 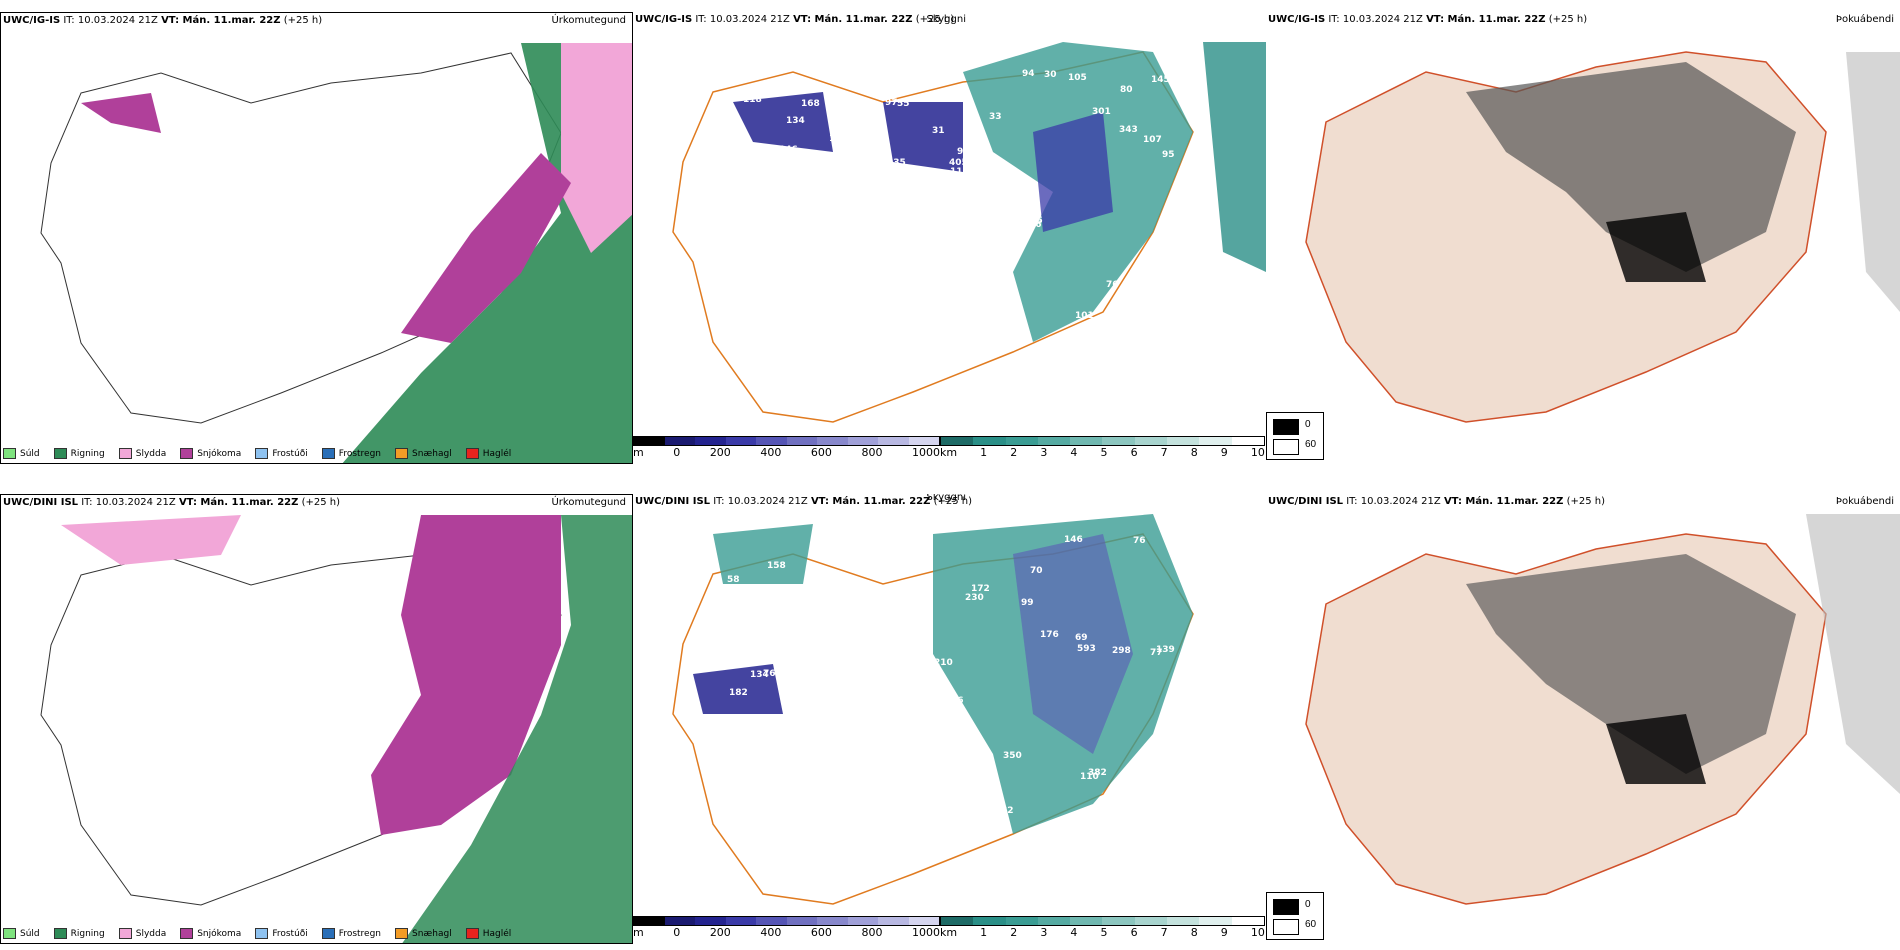 What do you see at coordinates (938, 131) in the screenshot?
I see `visibility-value-label: 31` at bounding box center [938, 131].